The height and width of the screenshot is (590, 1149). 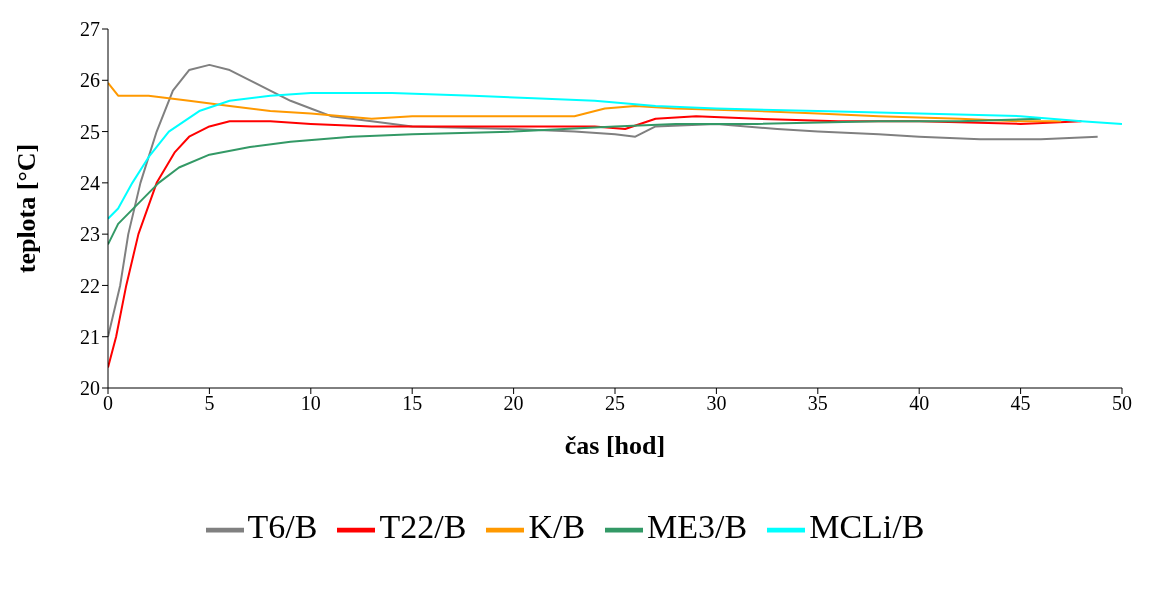 I want to click on legend-label: T22/B, so click(x=423, y=526).